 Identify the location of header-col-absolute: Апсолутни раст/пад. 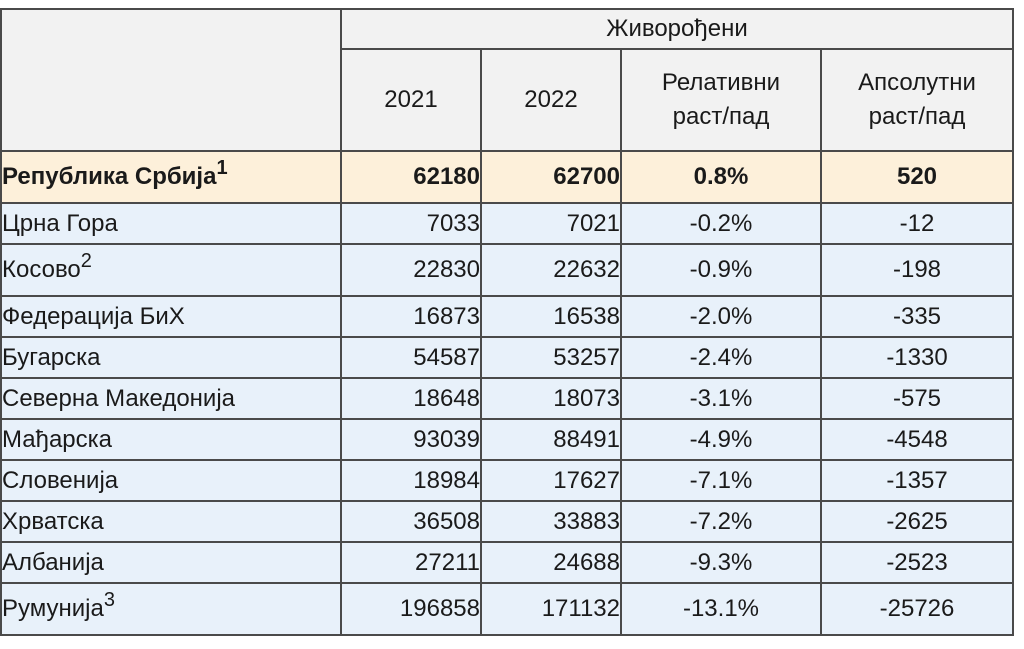
(917, 100).